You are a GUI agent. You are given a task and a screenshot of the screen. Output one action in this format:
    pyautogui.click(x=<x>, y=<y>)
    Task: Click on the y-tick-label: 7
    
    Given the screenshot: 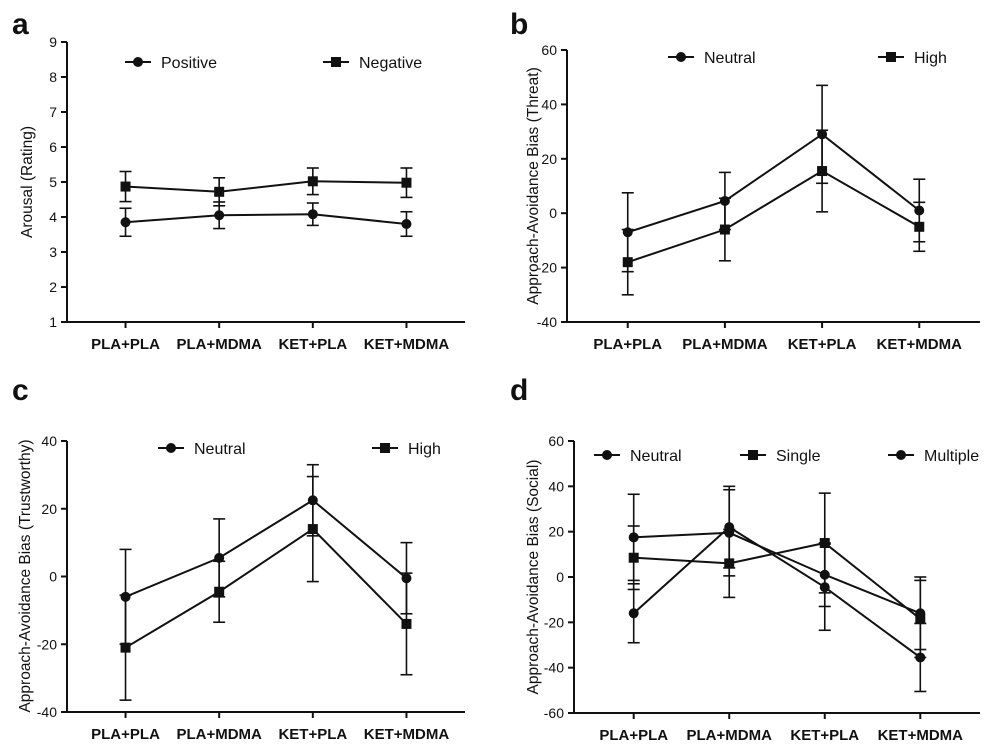 What is the action you would take?
    pyautogui.click(x=53, y=112)
    